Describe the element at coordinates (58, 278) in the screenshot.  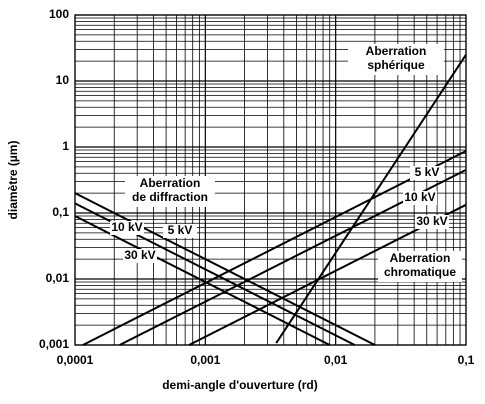
I see `y-tick-label: 0,01` at that location.